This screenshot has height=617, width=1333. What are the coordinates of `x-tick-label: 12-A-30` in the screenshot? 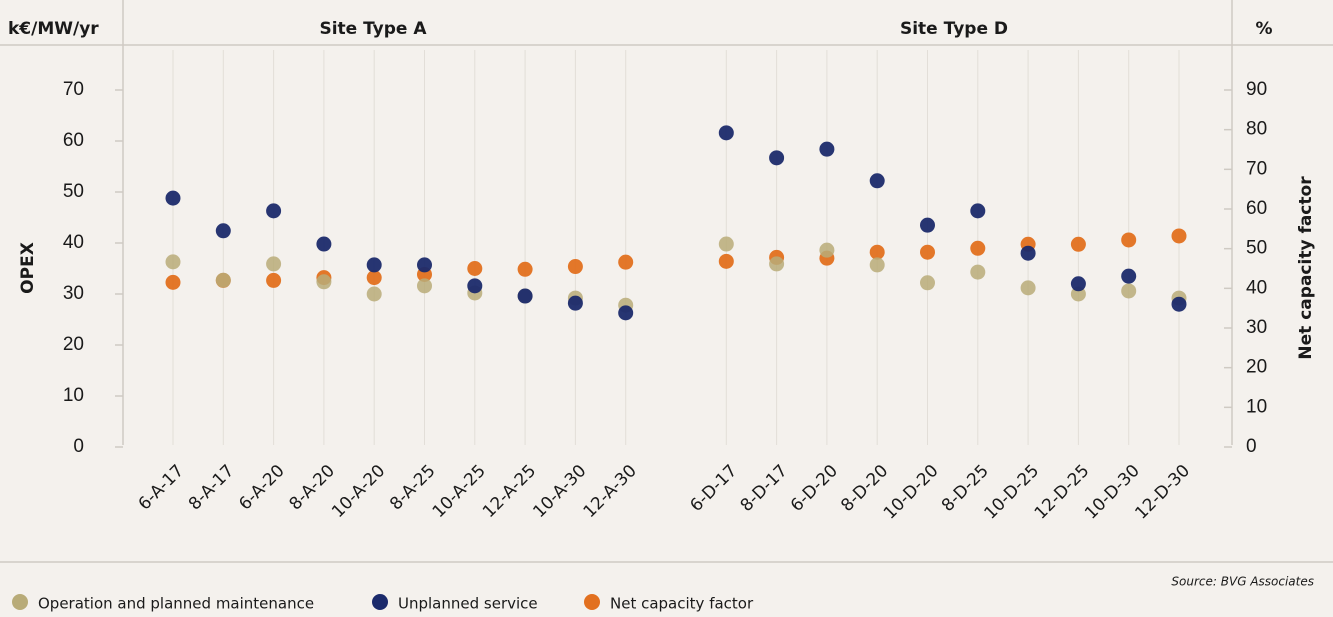 It's located at (610, 491).